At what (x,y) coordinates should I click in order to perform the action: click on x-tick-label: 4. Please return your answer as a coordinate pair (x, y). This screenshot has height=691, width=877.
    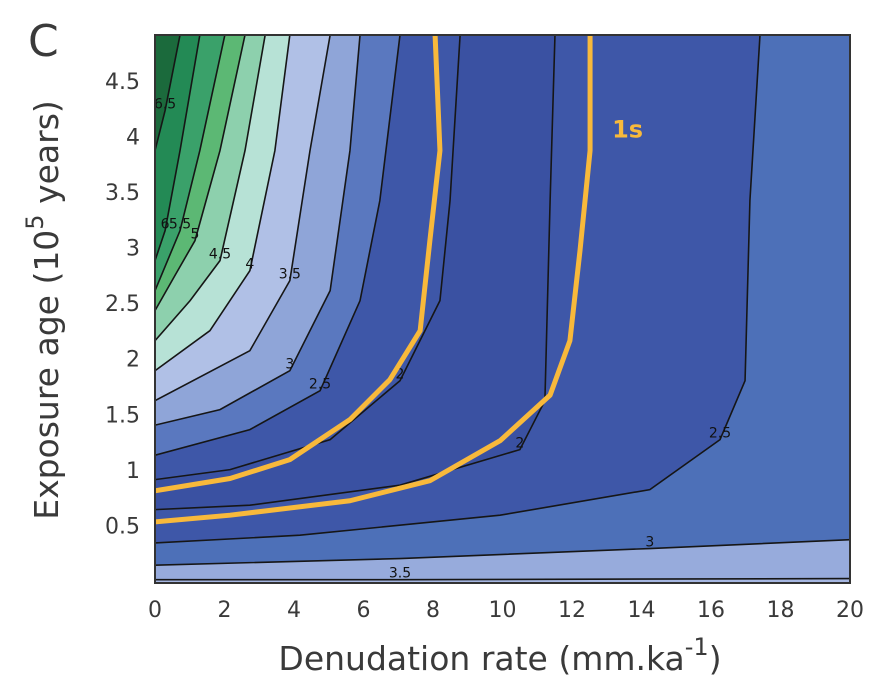
    Looking at the image, I should click on (294, 610).